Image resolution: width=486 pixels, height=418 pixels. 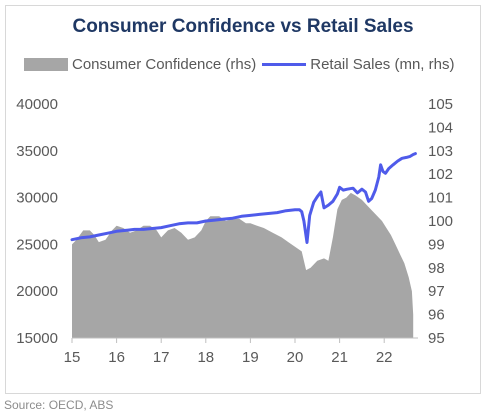 What do you see at coordinates (59, 405) in the screenshot?
I see `source-note: Source: OECD, ABS` at bounding box center [59, 405].